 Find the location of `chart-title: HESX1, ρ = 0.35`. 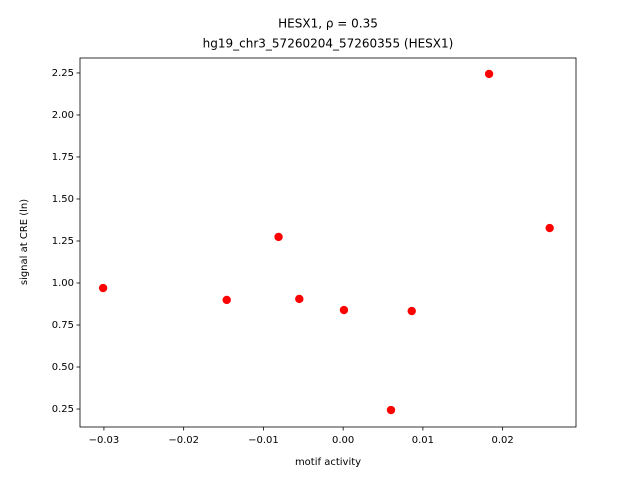

chart-title: HESX1, ρ = 0.35 is located at coordinates (328, 24).